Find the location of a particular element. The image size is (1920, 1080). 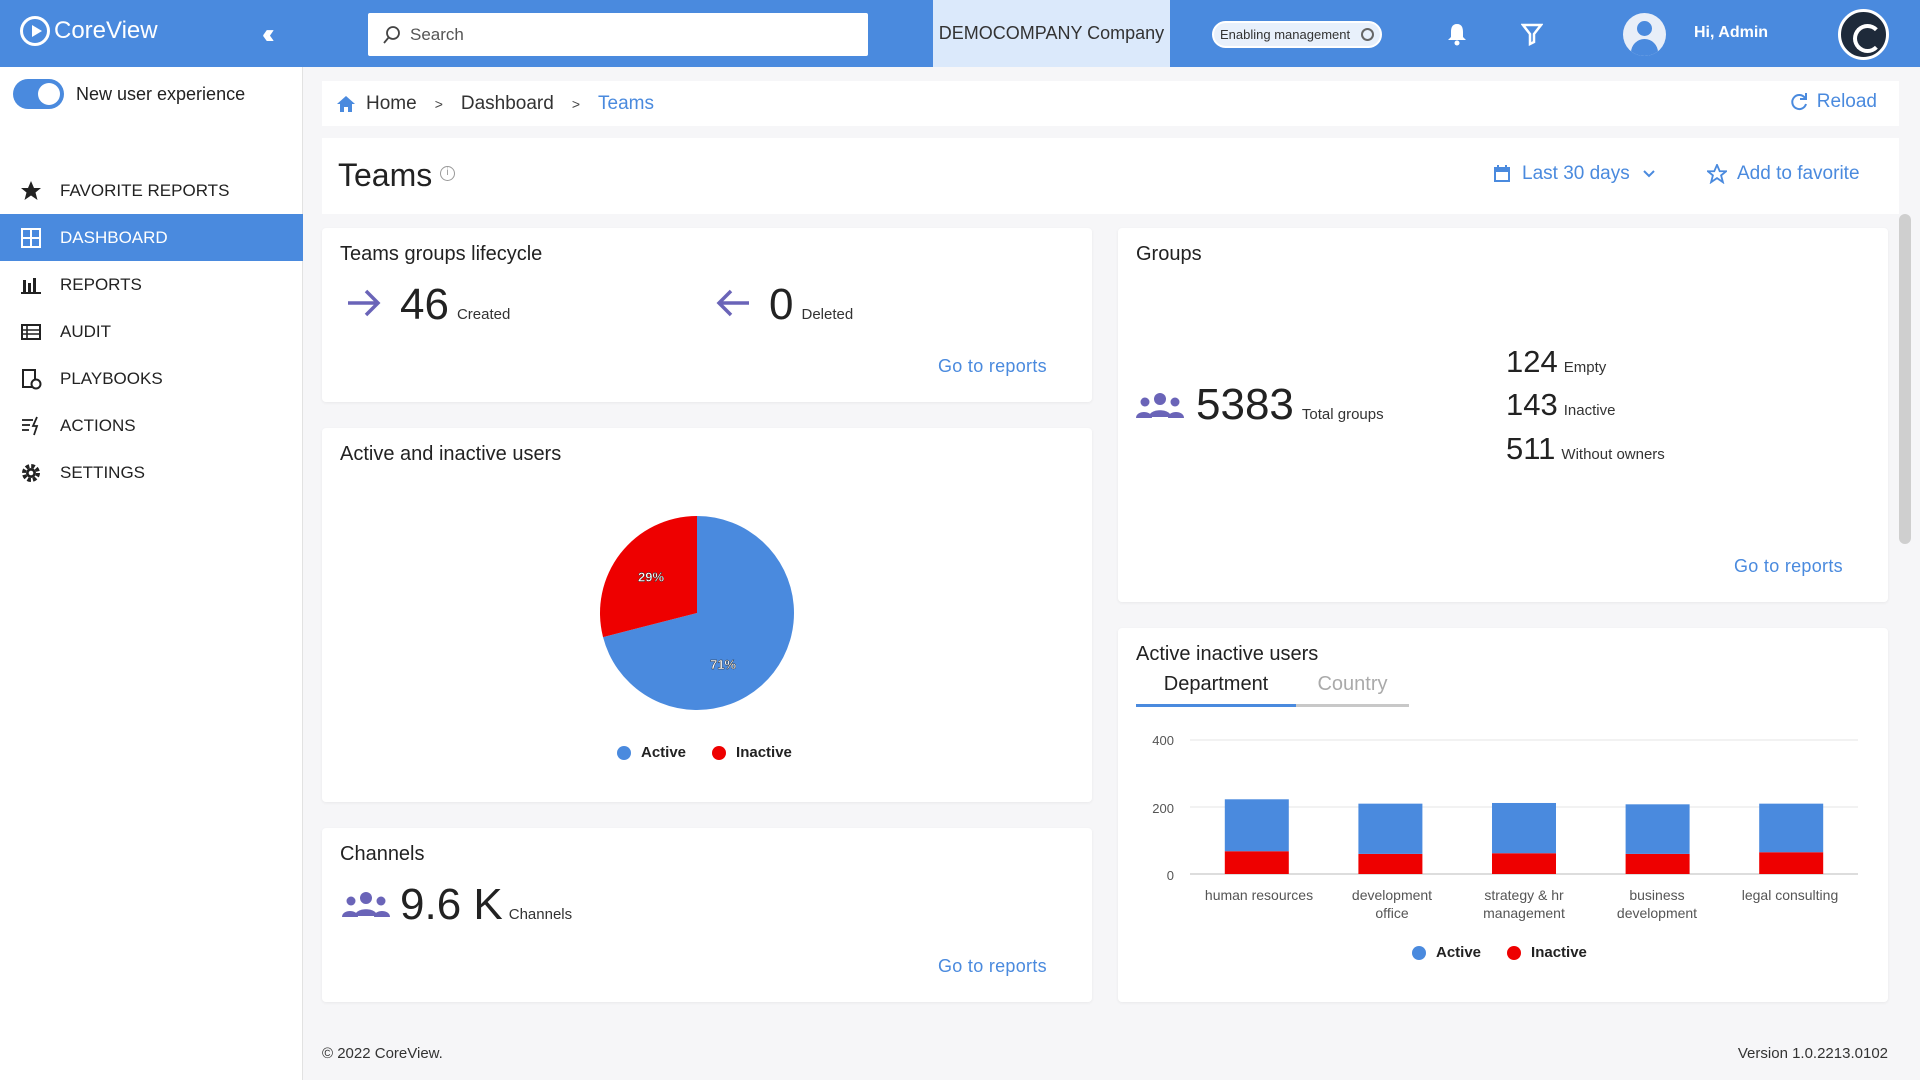

star-icon is located at coordinates (31, 191).